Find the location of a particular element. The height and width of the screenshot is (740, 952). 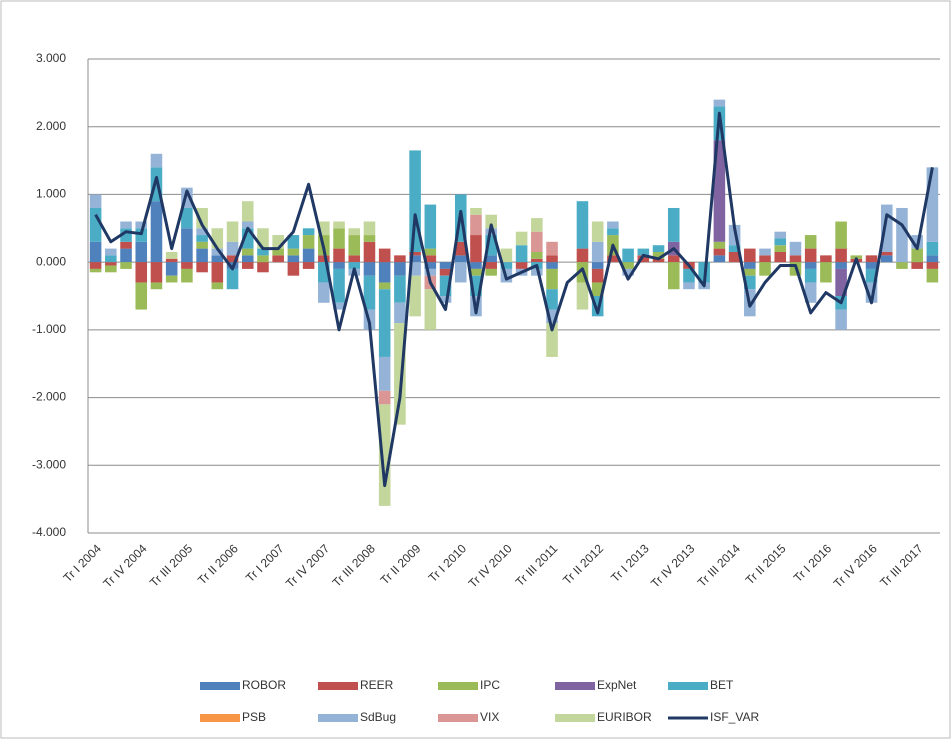

y-tick-label: -3.000 is located at coordinates (49, 464).